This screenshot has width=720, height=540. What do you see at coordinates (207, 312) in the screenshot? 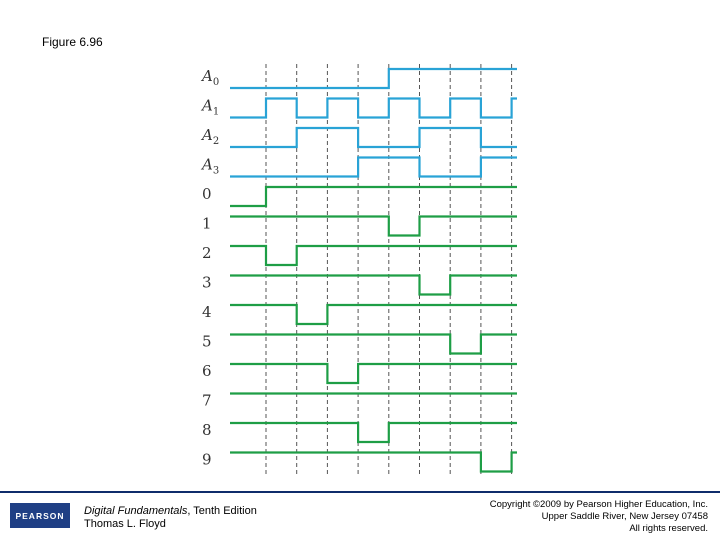
I see `signal-label-4: 4` at bounding box center [207, 312].